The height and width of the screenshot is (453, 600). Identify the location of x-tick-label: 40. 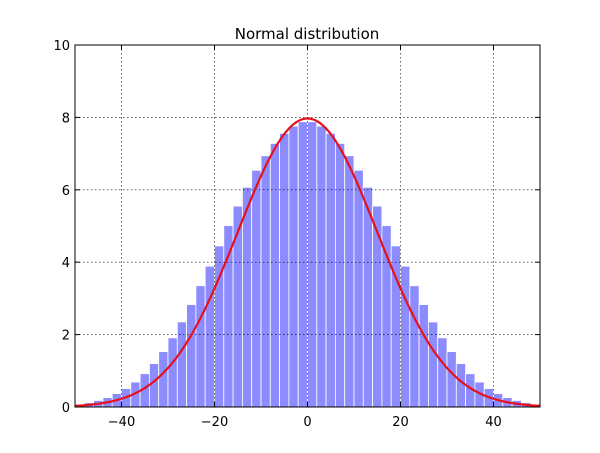
(493, 422).